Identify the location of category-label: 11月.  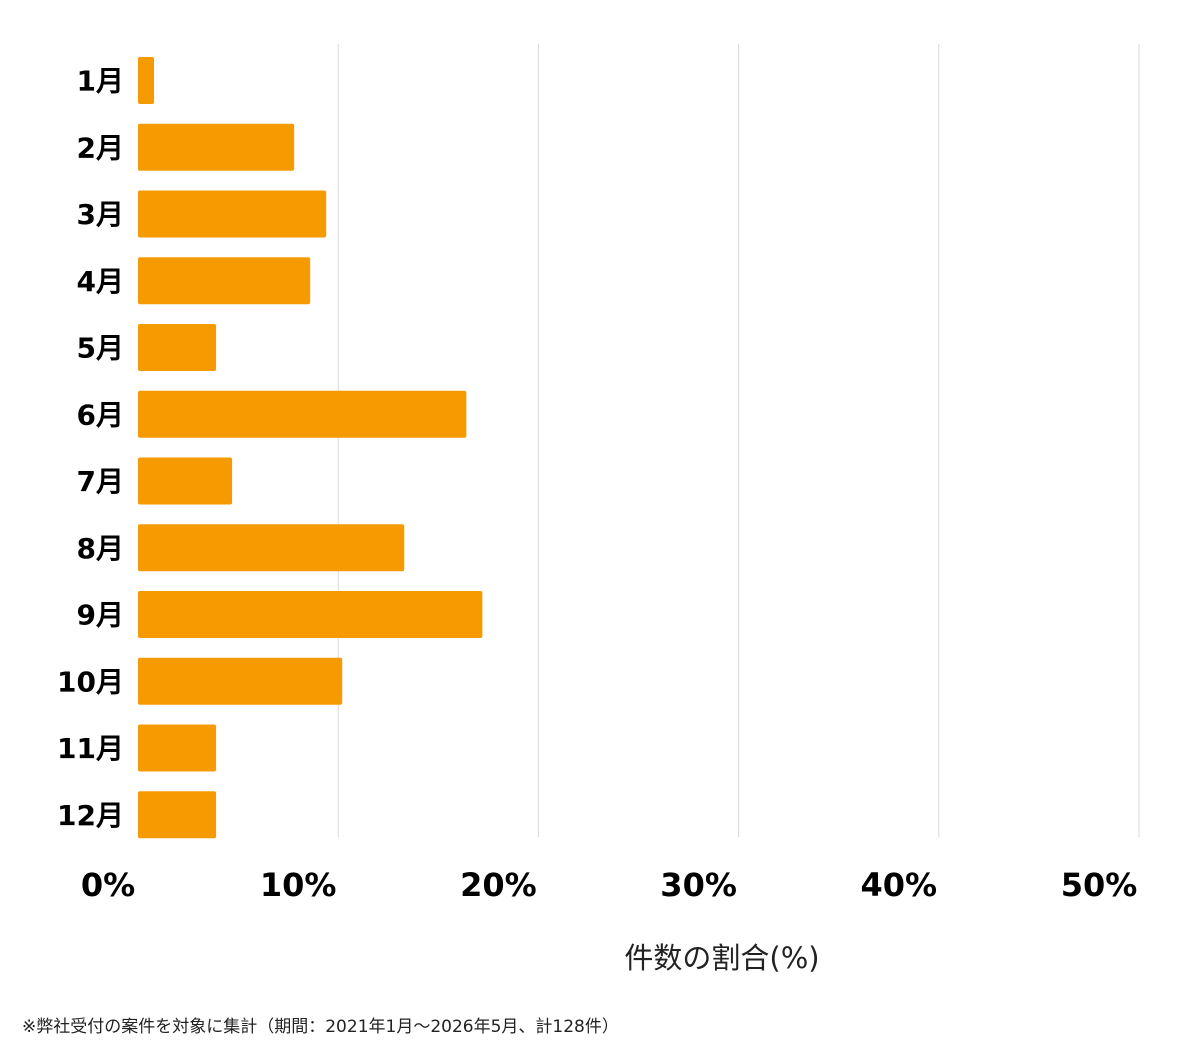
(90, 748).